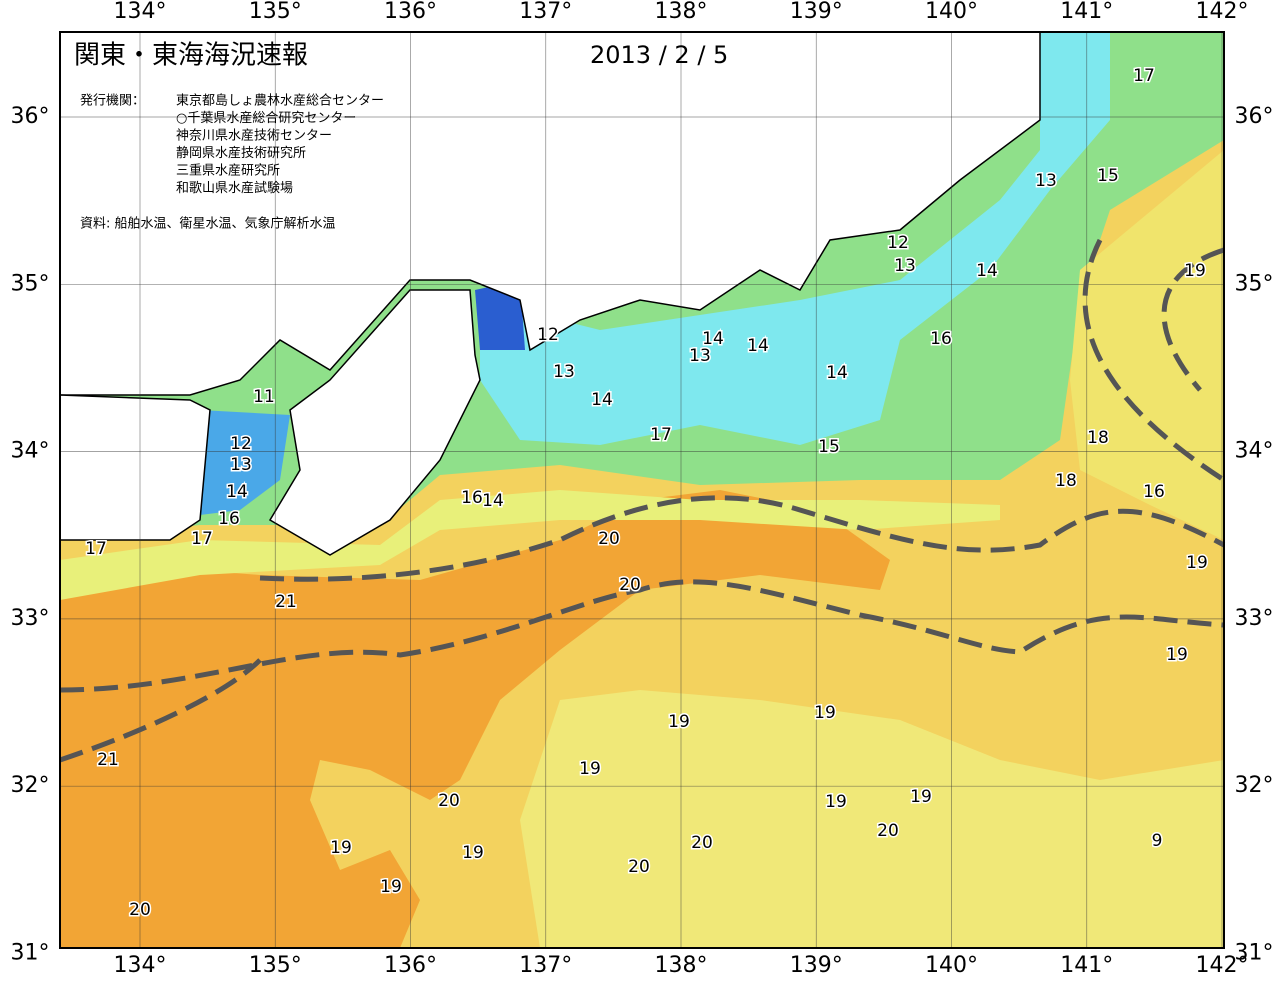  What do you see at coordinates (545, 12) in the screenshot?
I see `lon-label-top: 137°` at bounding box center [545, 12].